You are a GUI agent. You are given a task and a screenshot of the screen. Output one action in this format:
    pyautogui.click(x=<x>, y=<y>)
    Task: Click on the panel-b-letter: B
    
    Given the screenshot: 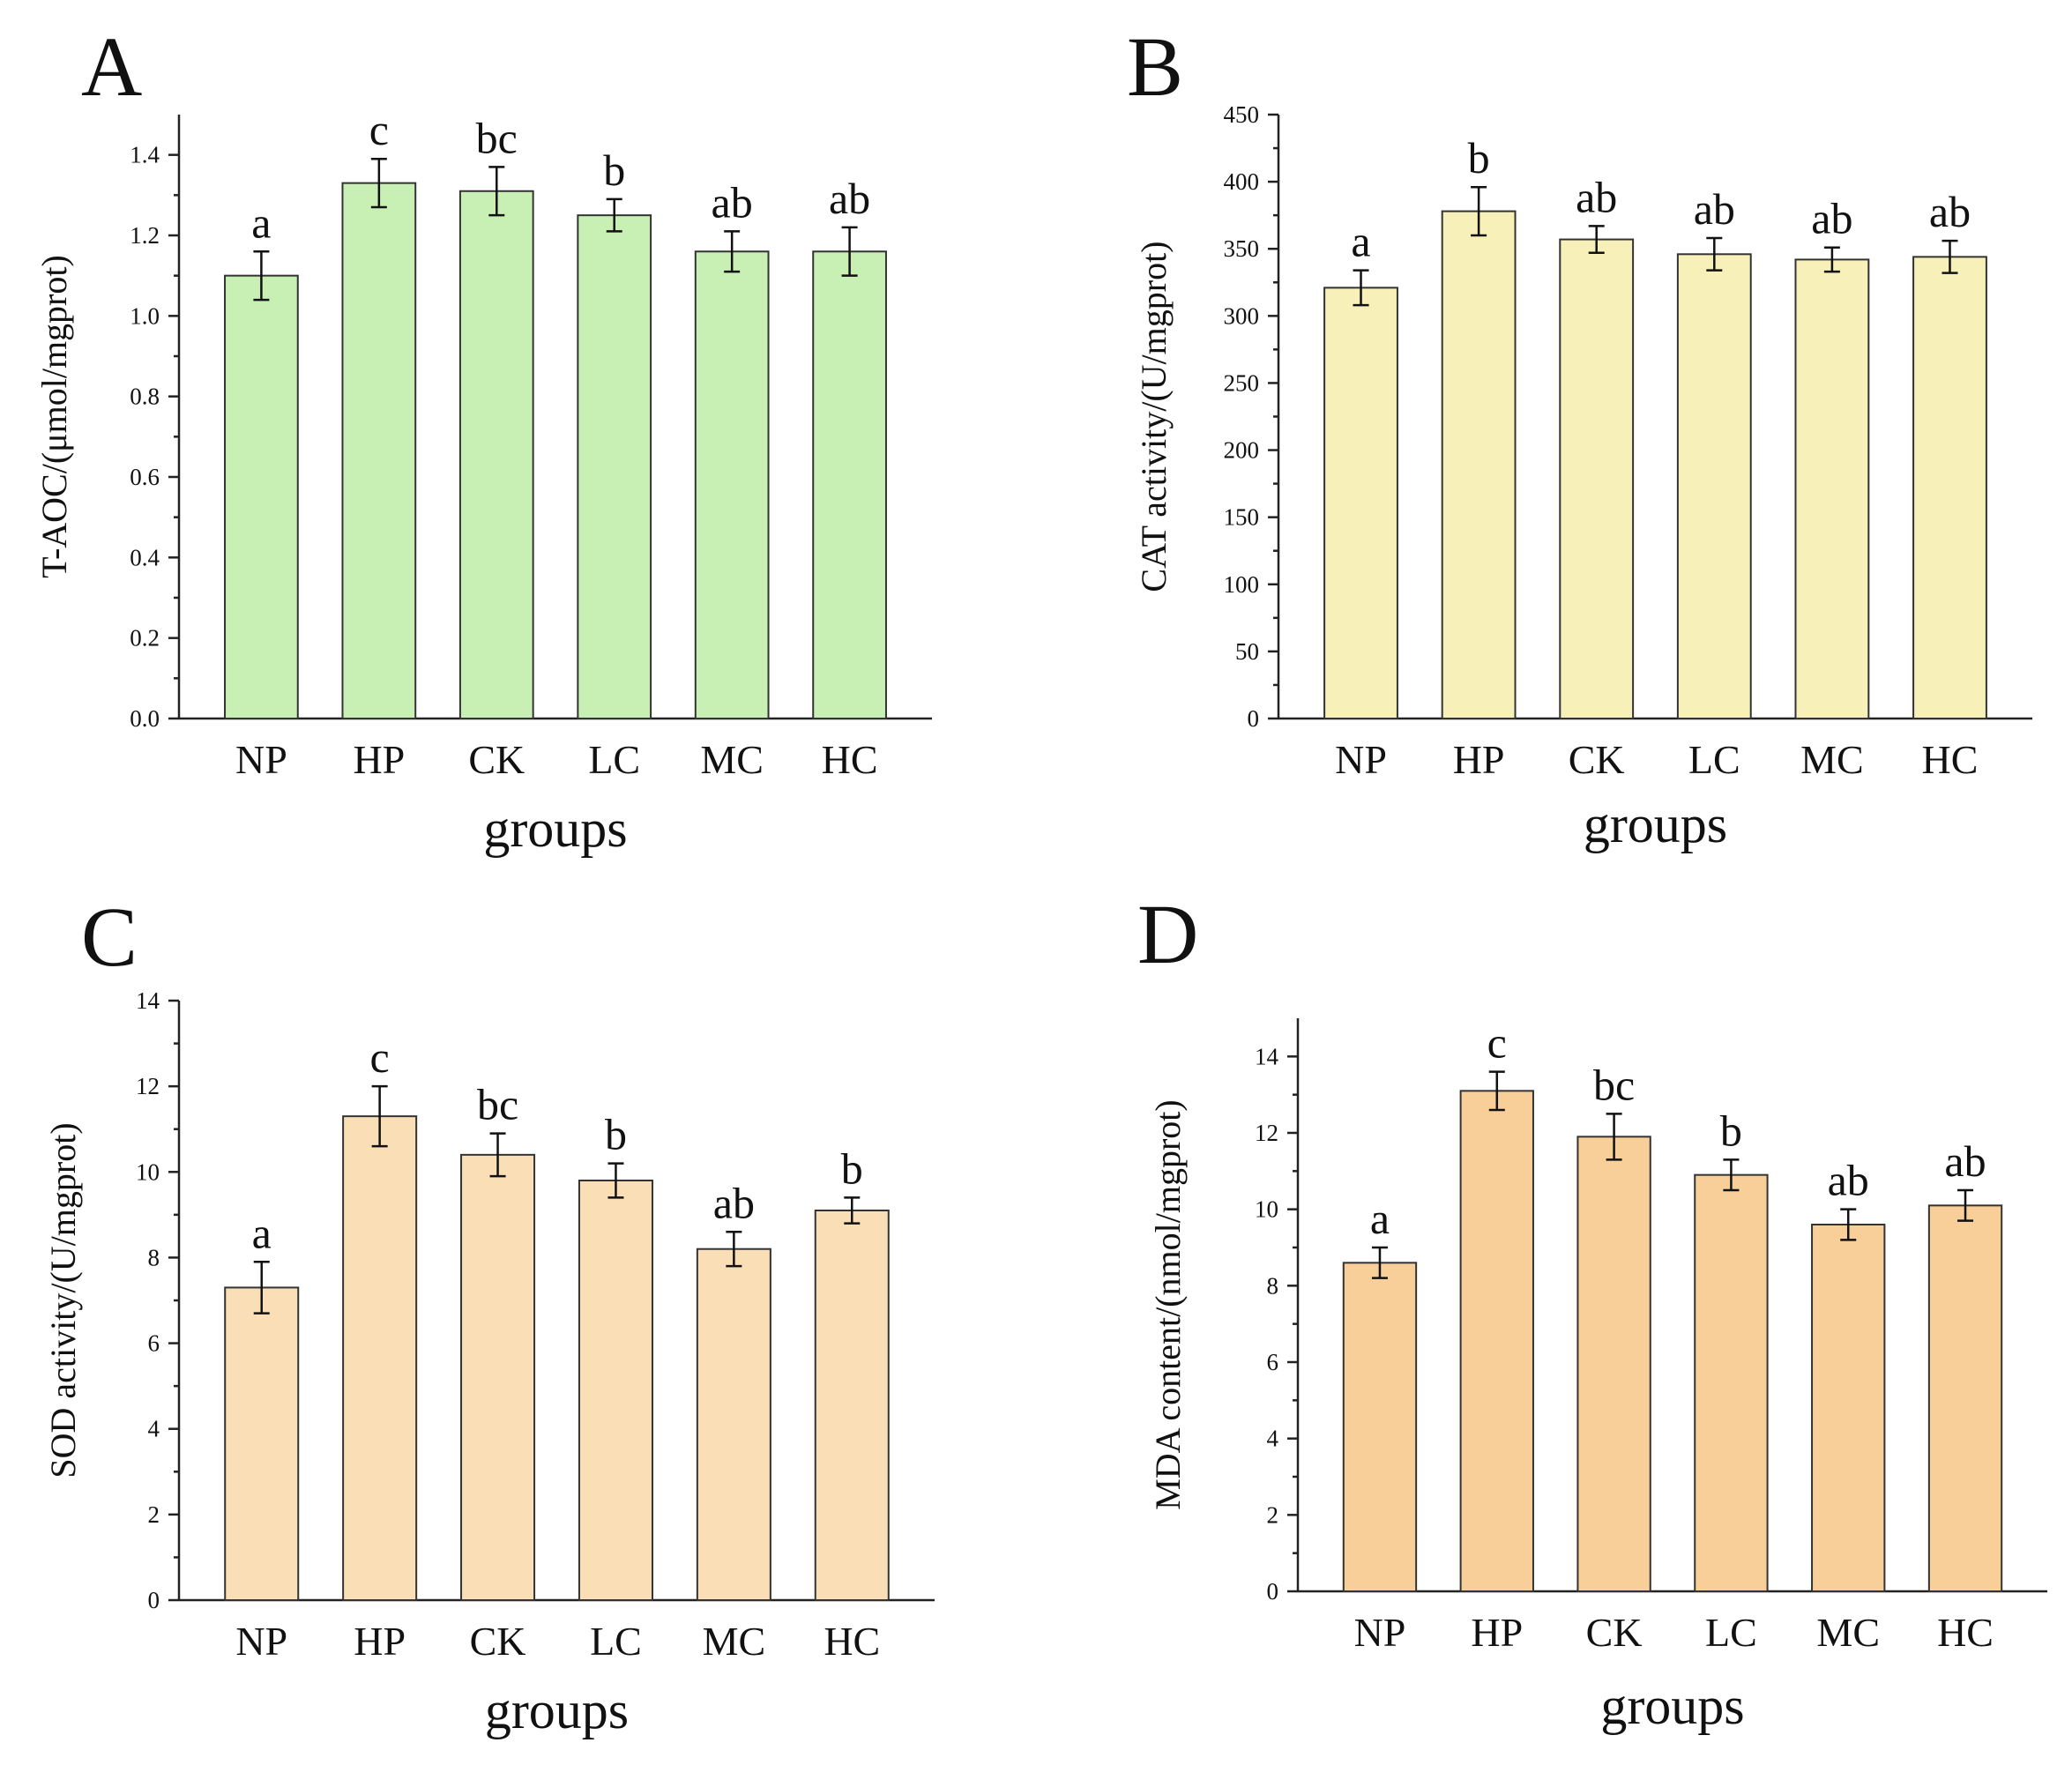 What is the action you would take?
    pyautogui.click(x=1155, y=66)
    